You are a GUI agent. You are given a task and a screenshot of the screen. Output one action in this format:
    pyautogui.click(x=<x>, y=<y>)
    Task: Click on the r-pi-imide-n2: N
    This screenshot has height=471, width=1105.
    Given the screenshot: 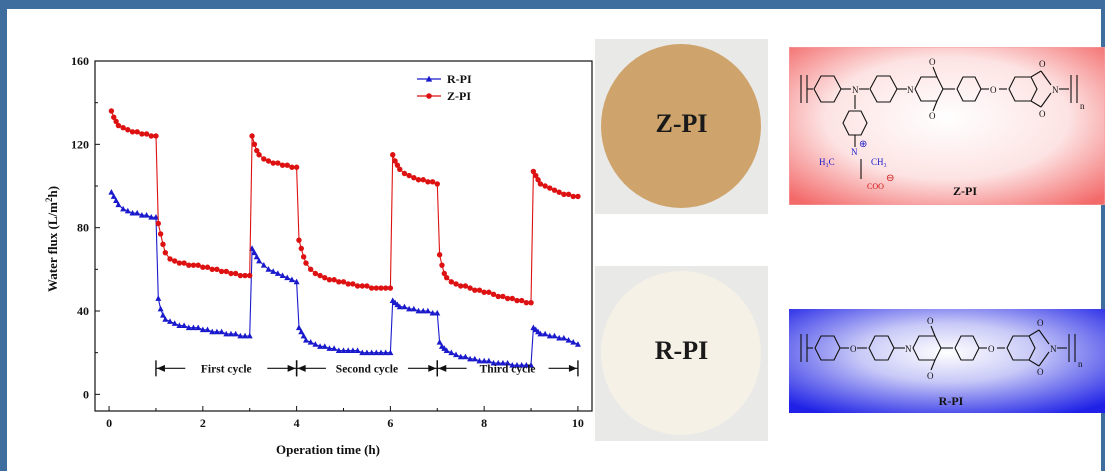 What is the action you would take?
    pyautogui.click(x=1053, y=349)
    